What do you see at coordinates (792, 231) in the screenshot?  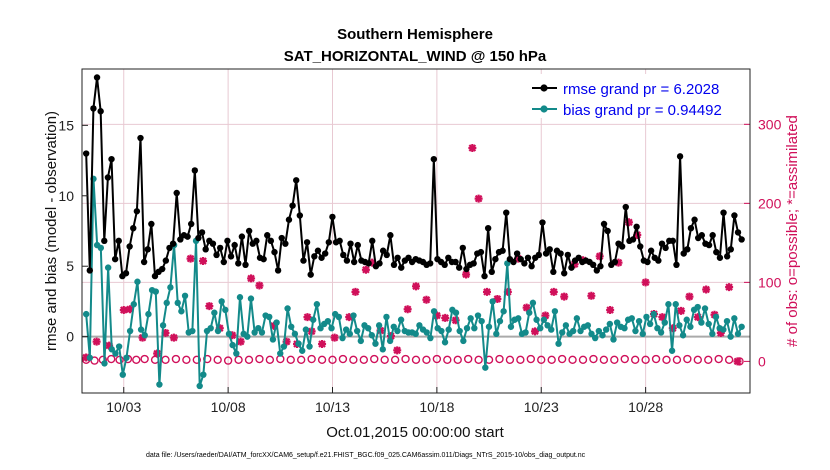 I see `y-right-axis-label: # of obs: o=possible; *=assimilated` at bounding box center [792, 231].